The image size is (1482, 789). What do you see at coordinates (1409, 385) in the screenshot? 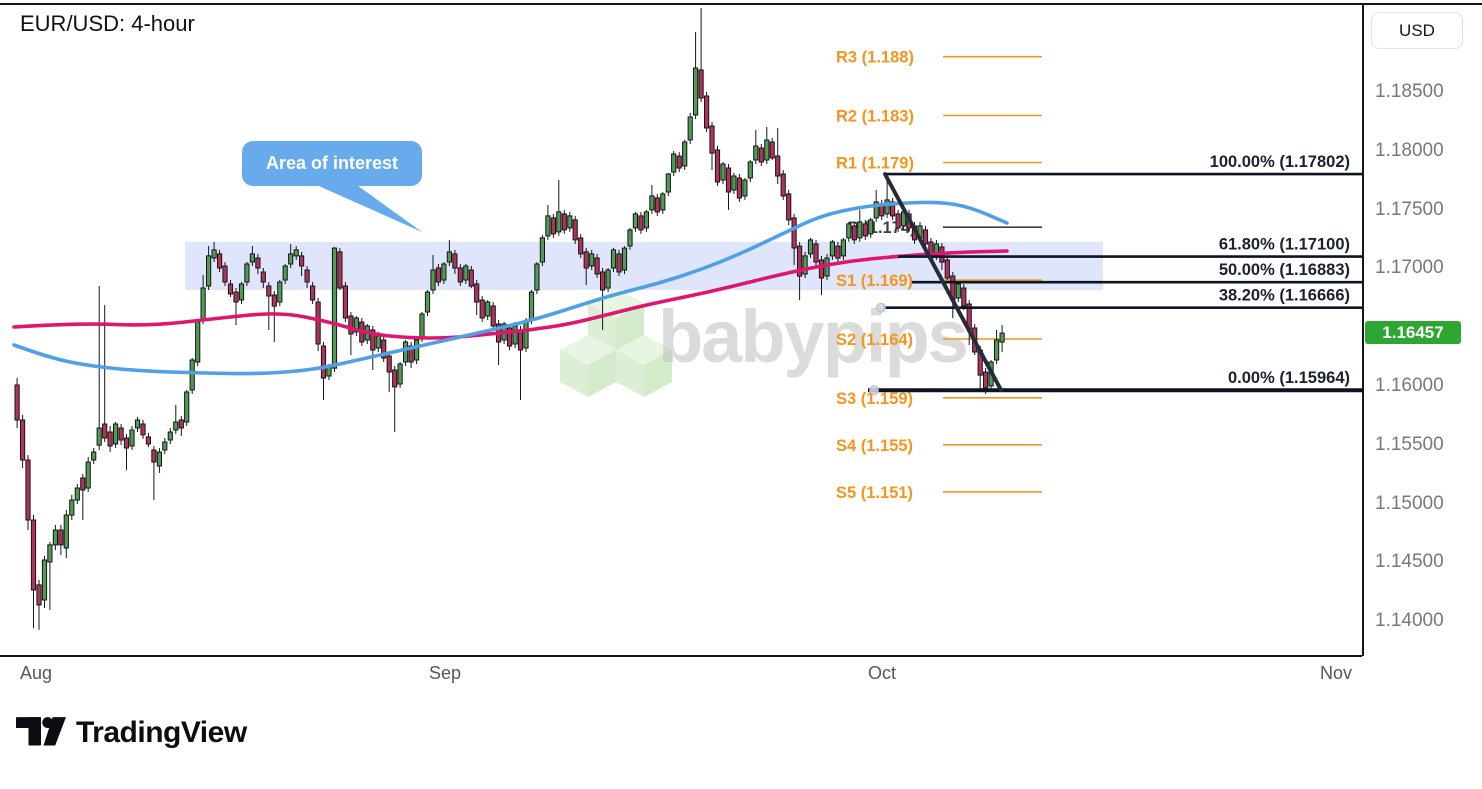
I see `price-axis-label: 1.16000` at bounding box center [1409, 385].